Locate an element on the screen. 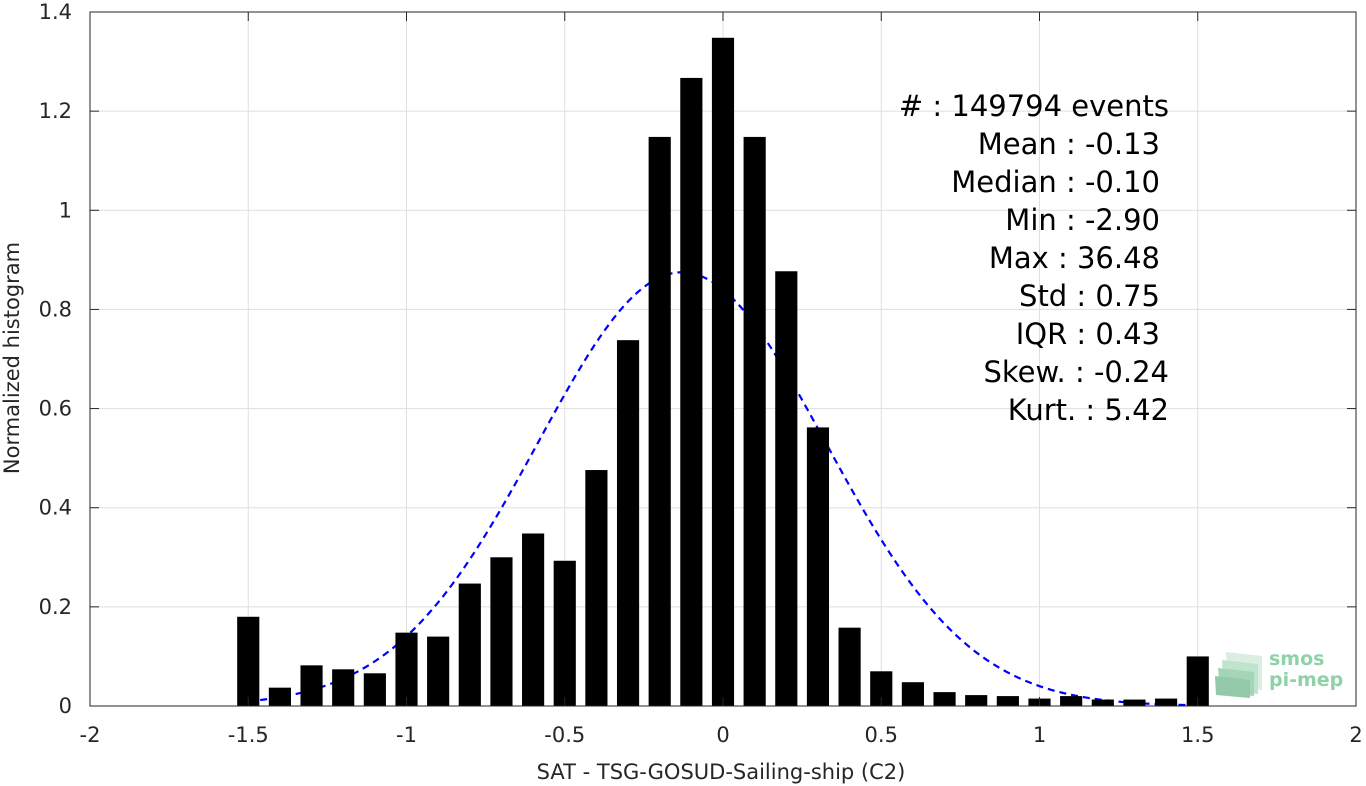 The height and width of the screenshot is (786, 1366). y-tick-label: 1 is located at coordinates (65, 210).